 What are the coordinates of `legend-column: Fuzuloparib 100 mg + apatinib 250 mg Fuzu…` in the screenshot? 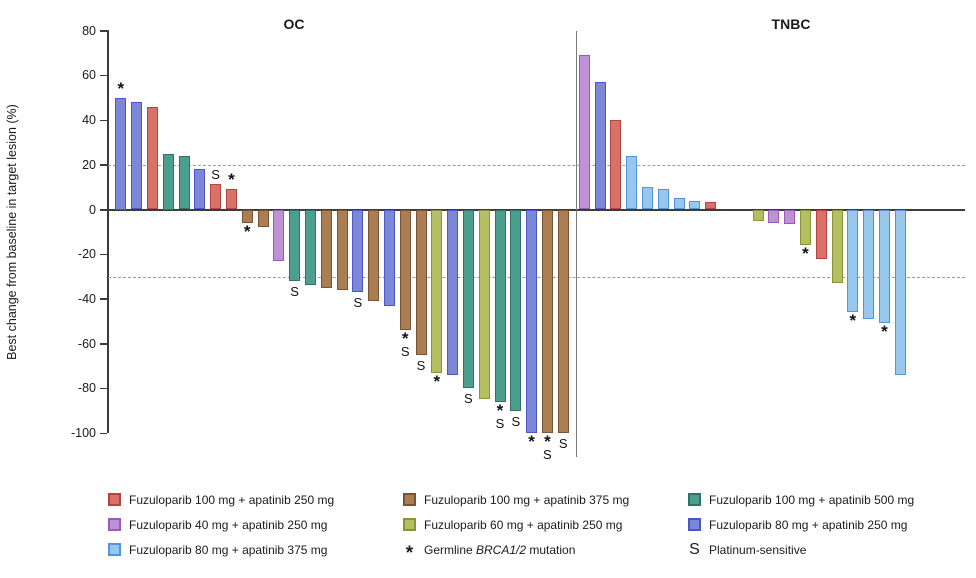 It's located at (255, 524).